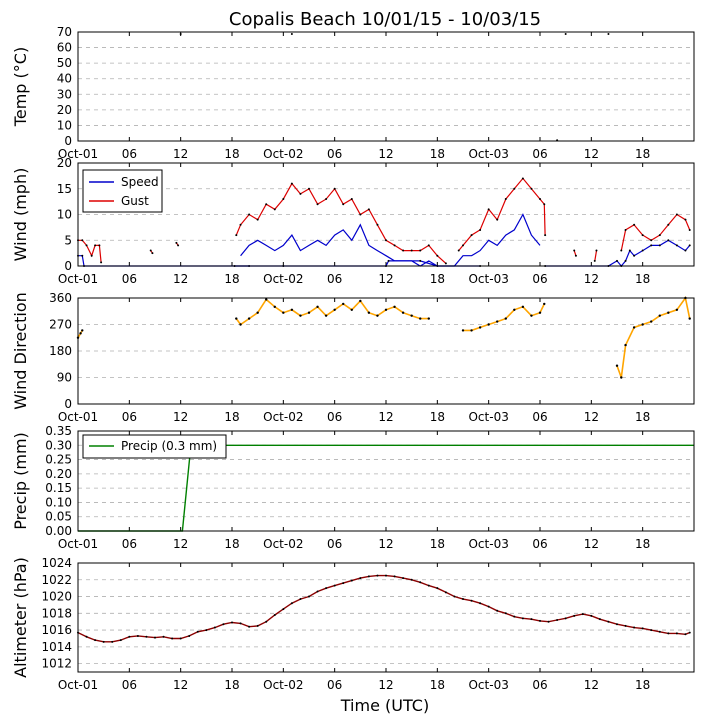 The width and height of the screenshot is (705, 725). What do you see at coordinates (383, 608) in the screenshot?
I see `altimeter-line` at bounding box center [383, 608].